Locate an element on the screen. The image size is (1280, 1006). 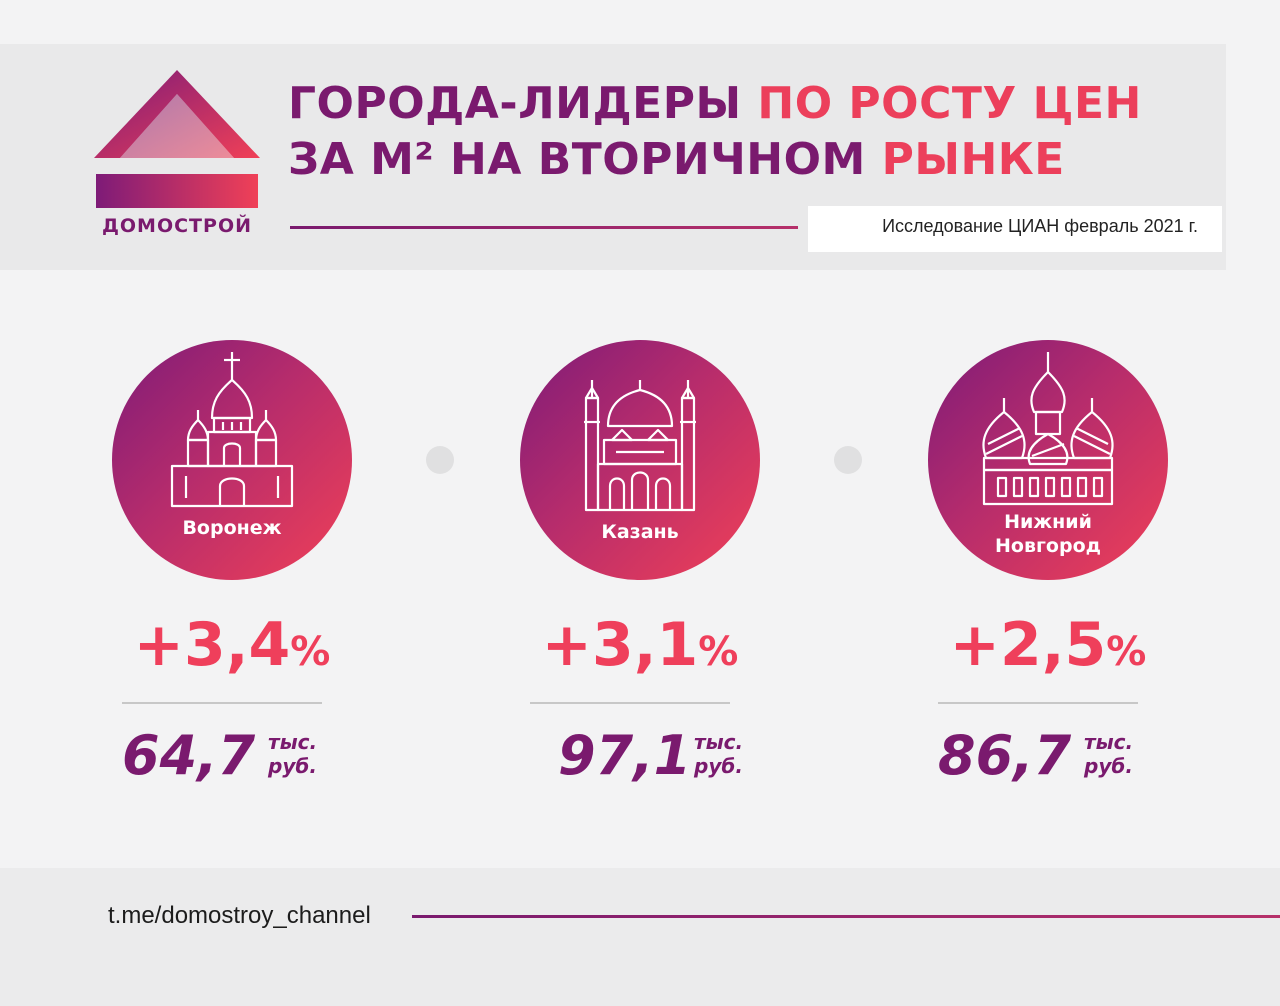
city-circle: Нижний Новгород is located at coordinates (1048, 460).